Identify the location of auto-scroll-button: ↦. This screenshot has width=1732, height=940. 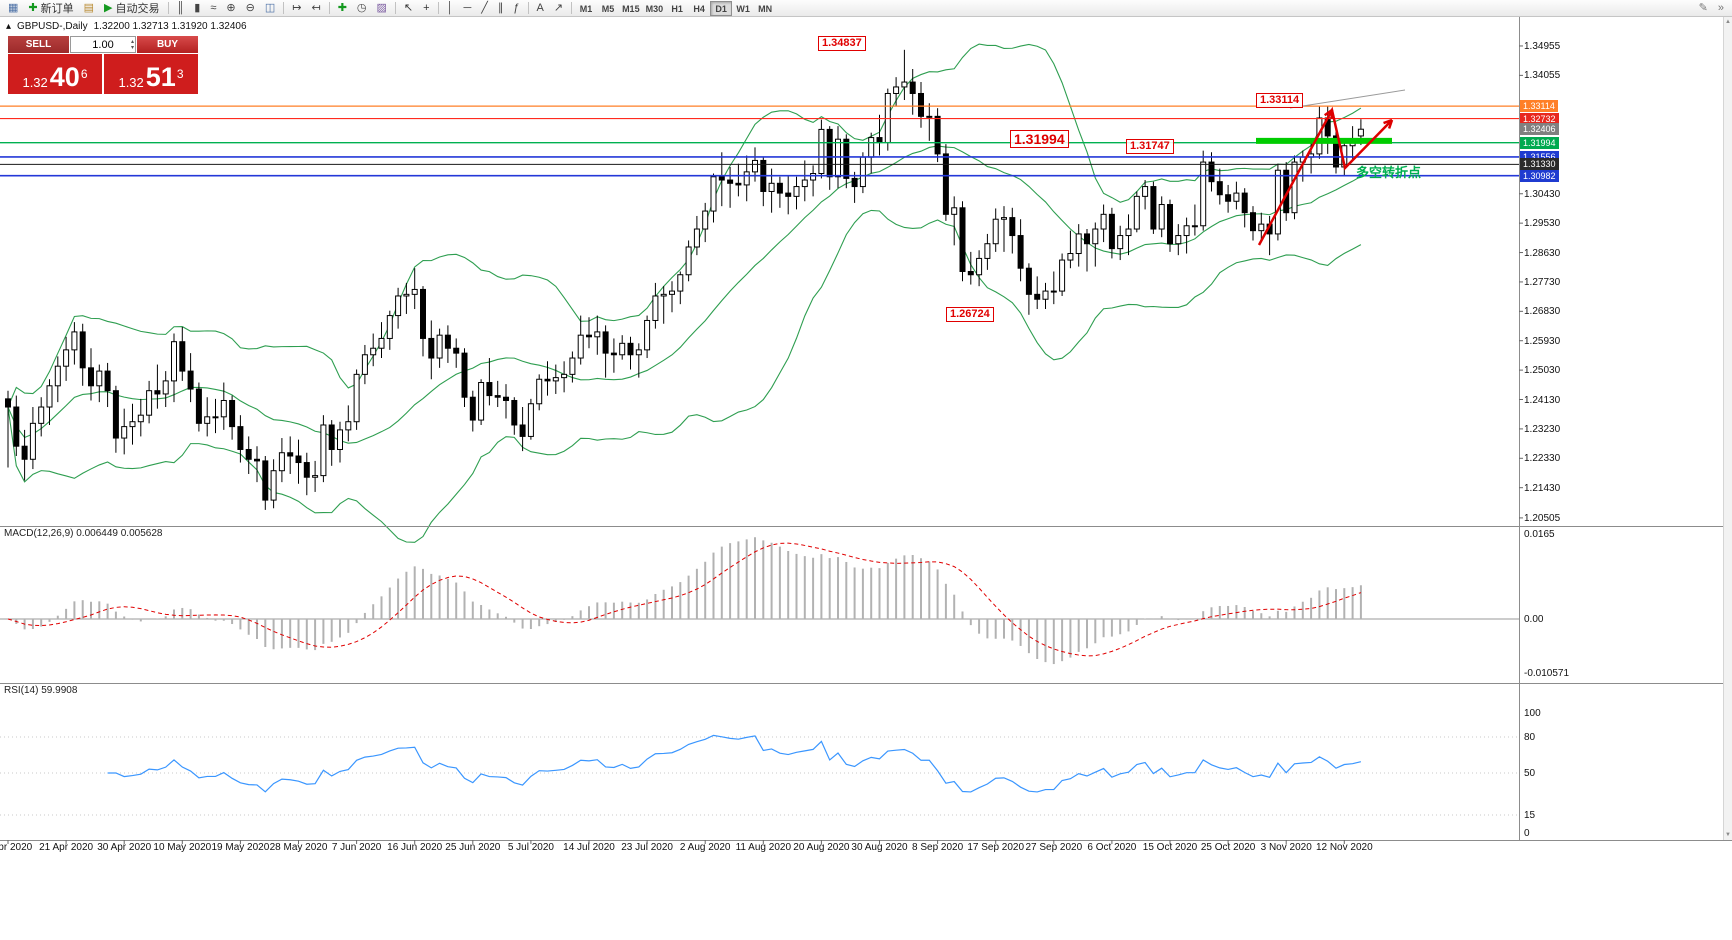
(296, 8).